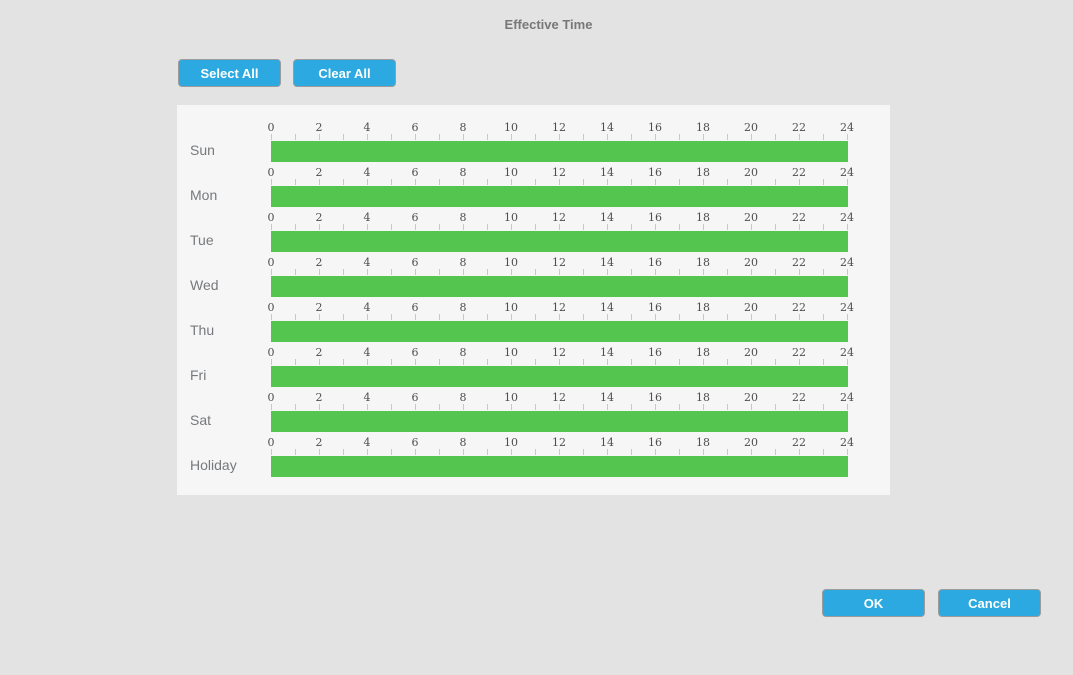 The image size is (1073, 675). What do you see at coordinates (989, 603) in the screenshot?
I see `cancel-button: Cancel` at bounding box center [989, 603].